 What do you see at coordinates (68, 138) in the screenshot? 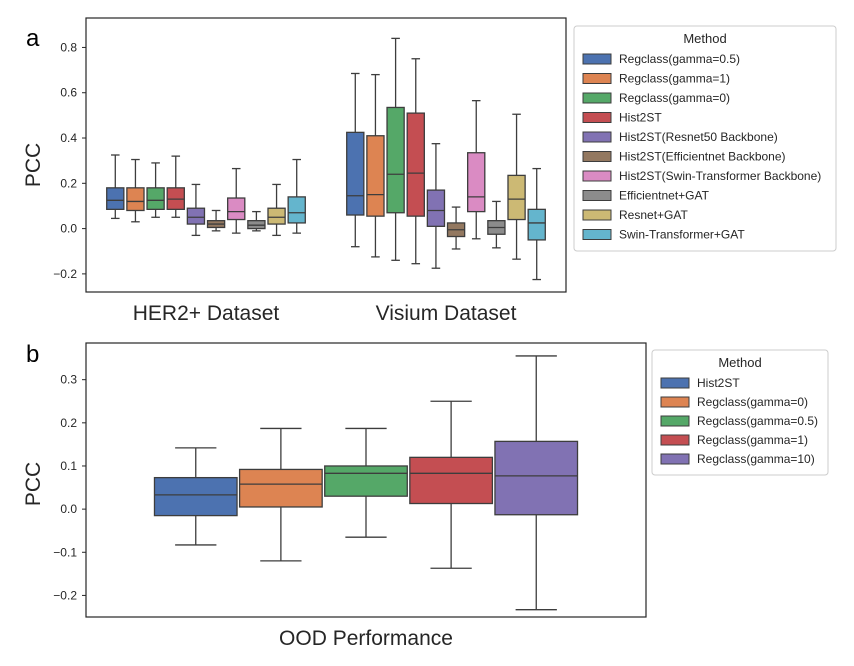
I see `y-tick-label: 0.4` at bounding box center [68, 138].